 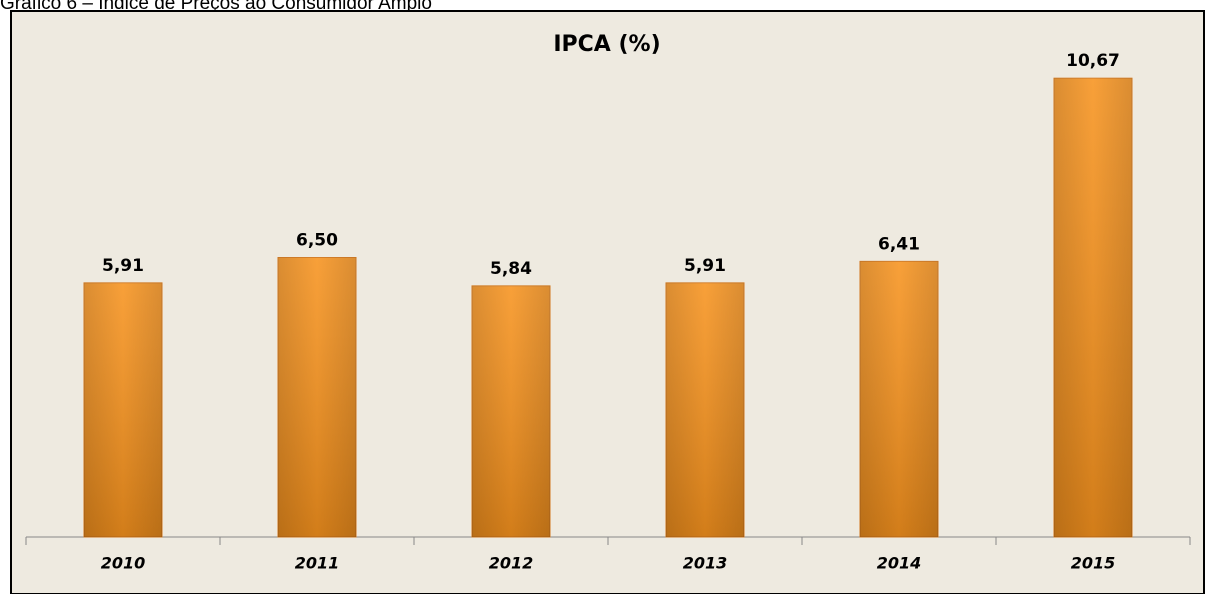 I want to click on x-tick-label: 2011, so click(x=317, y=563).